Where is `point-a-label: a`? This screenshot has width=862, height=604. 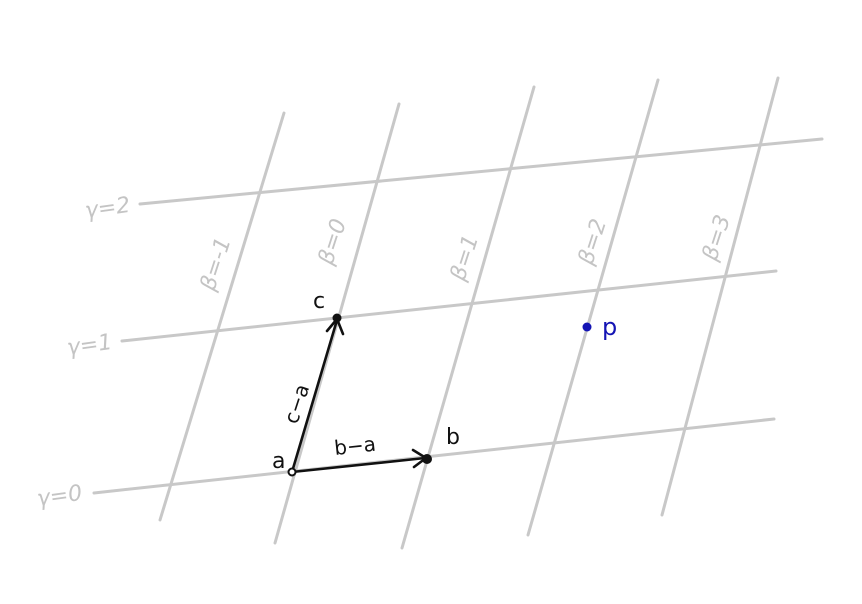 point-a-label: a is located at coordinates (278, 461).